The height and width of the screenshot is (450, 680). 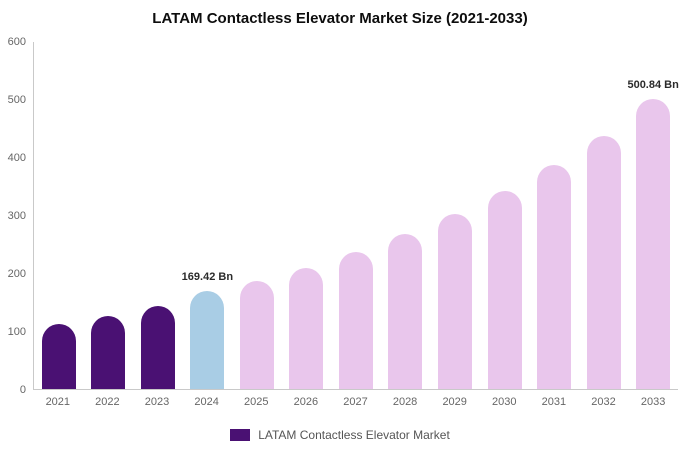 I want to click on x-tick-label: 2027, so click(x=355, y=402).